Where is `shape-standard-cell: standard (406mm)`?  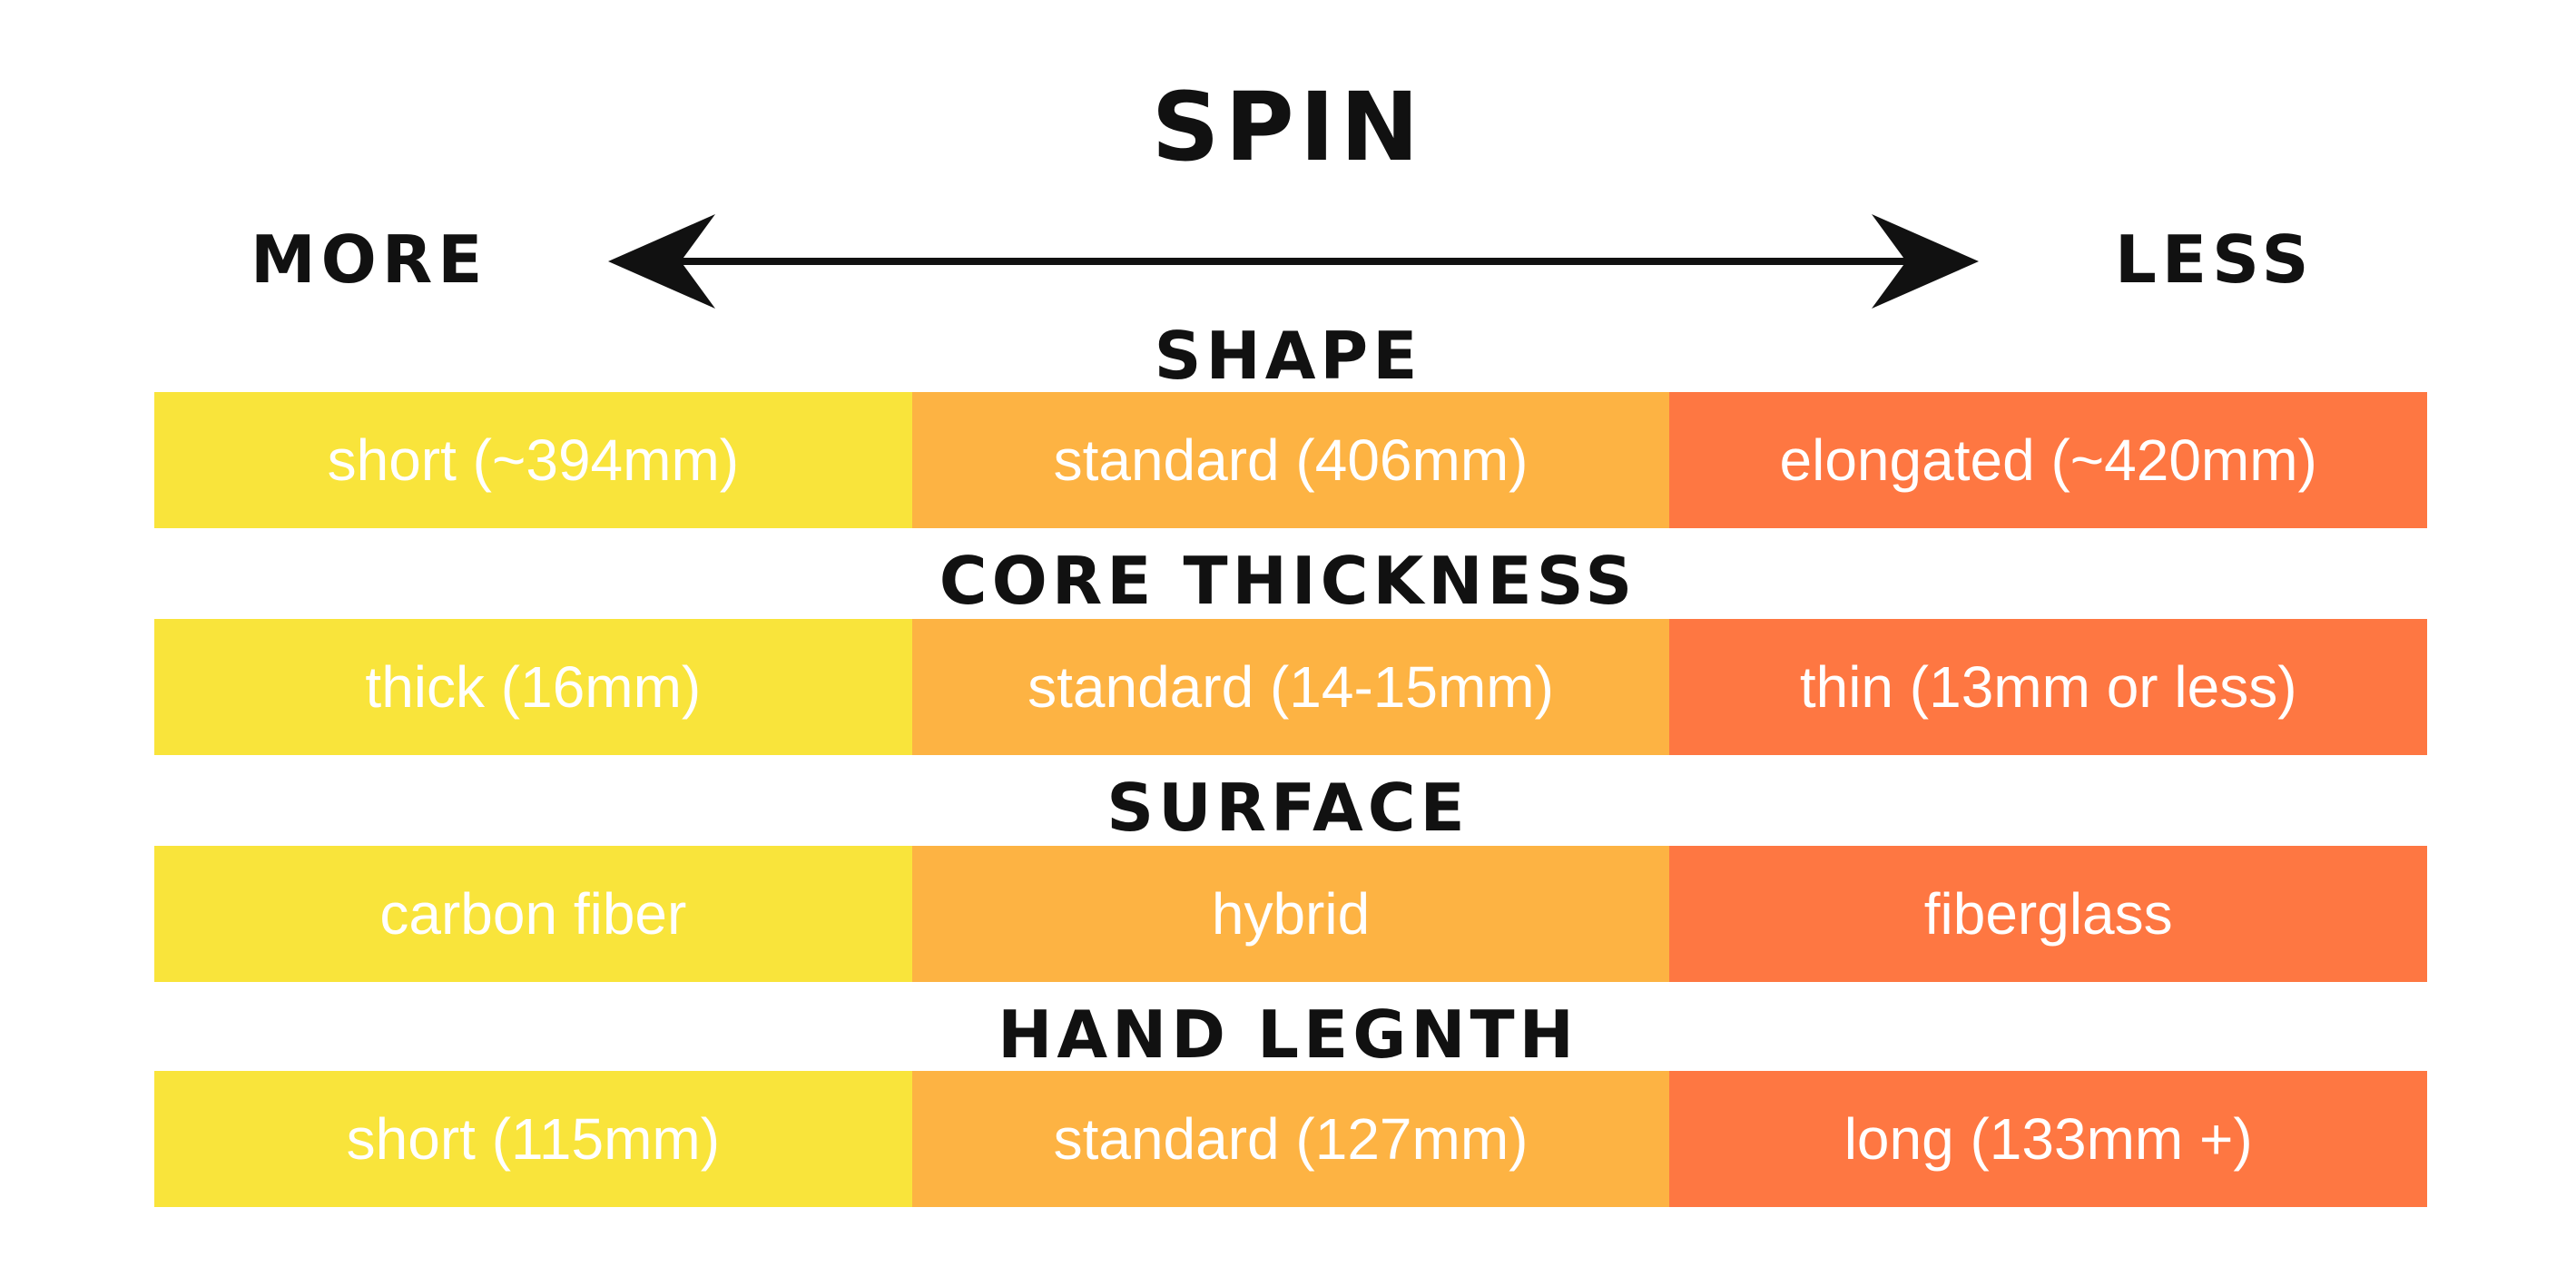 shape-standard-cell: standard (406mm) is located at coordinates (1290, 460).